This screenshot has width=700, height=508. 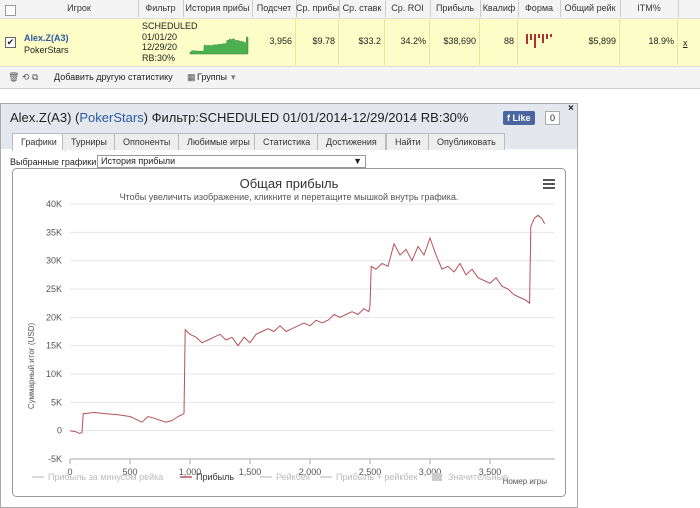 What do you see at coordinates (190, 472) in the screenshot?
I see `x-tick-label: 1,000` at bounding box center [190, 472].